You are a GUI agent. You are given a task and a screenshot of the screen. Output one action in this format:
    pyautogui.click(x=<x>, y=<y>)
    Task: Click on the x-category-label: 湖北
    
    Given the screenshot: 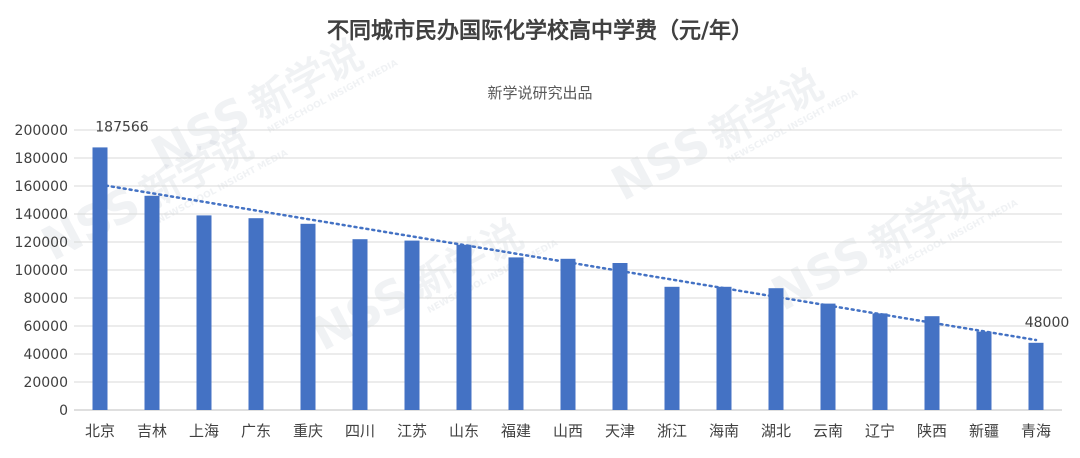 What is the action you would take?
    pyautogui.click(x=776, y=431)
    